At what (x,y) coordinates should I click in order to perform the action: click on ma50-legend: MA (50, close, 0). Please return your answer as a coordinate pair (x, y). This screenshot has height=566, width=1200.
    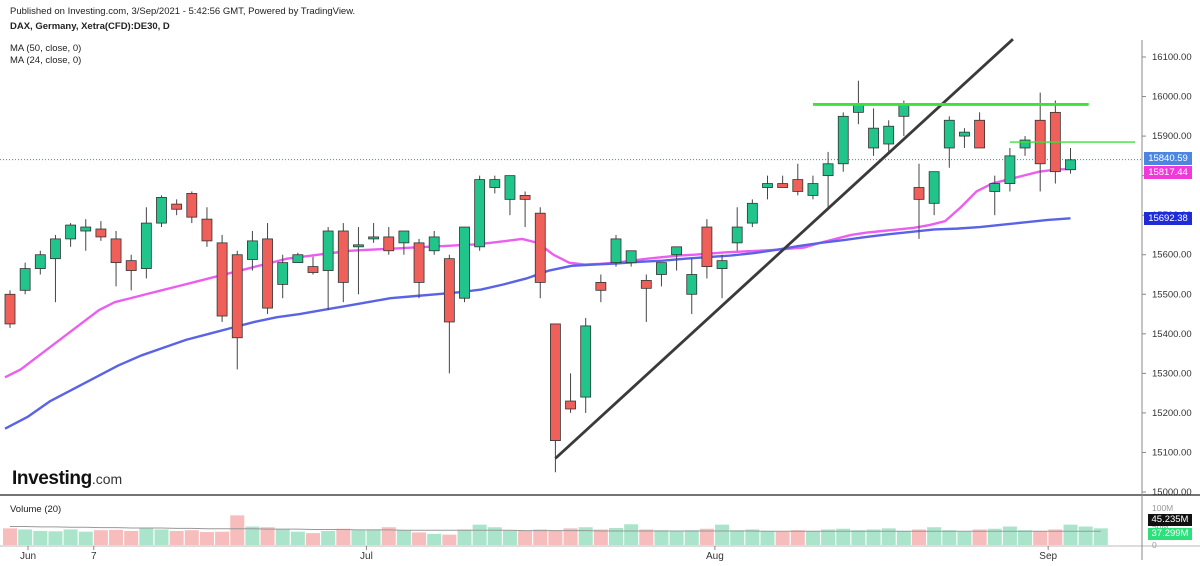
    Looking at the image, I should click on (46, 48).